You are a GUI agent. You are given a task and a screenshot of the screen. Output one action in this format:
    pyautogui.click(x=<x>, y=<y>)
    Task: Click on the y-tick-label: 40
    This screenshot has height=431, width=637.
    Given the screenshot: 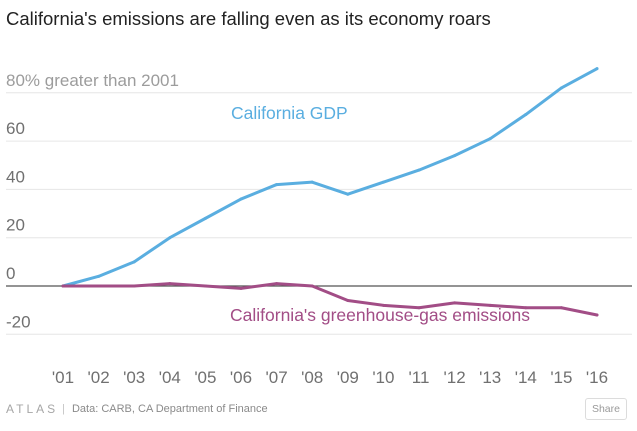 What is the action you would take?
    pyautogui.click(x=15, y=176)
    